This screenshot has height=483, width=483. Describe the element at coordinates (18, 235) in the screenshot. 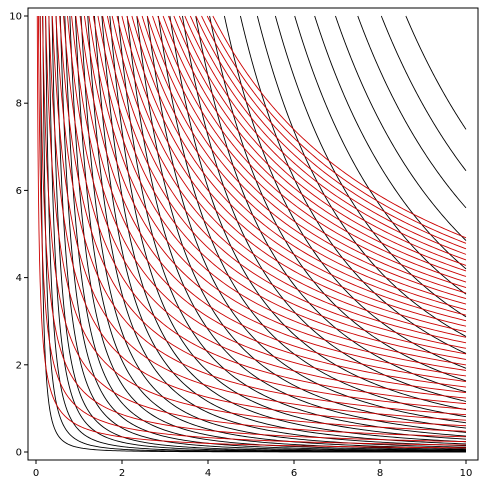

I see `y-axis-ticks: 0 2 4 6 8 10` at that location.